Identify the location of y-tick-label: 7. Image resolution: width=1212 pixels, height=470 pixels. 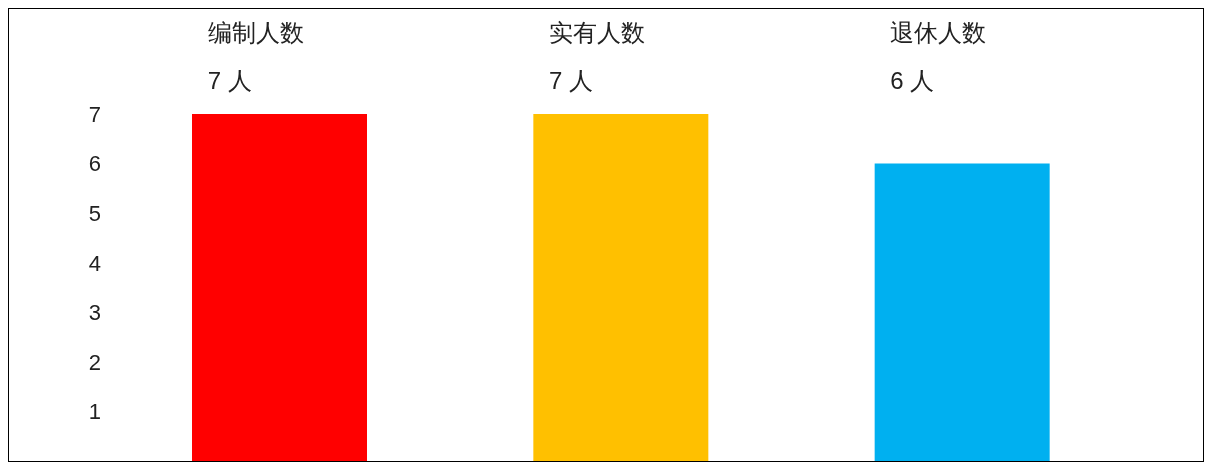
(94, 114).